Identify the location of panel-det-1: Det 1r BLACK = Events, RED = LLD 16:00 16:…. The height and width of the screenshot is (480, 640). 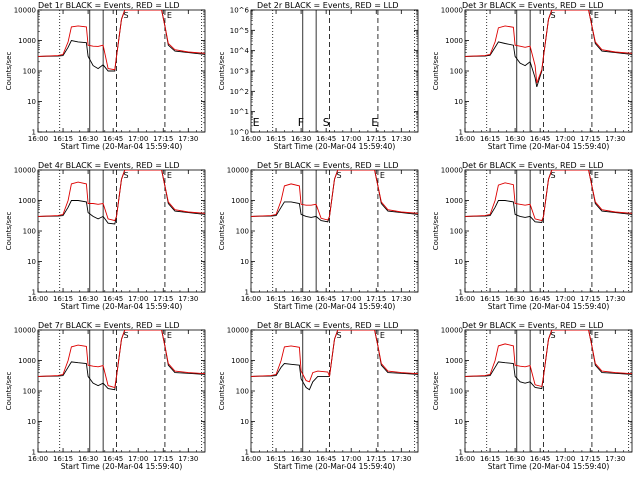
(105, 76).